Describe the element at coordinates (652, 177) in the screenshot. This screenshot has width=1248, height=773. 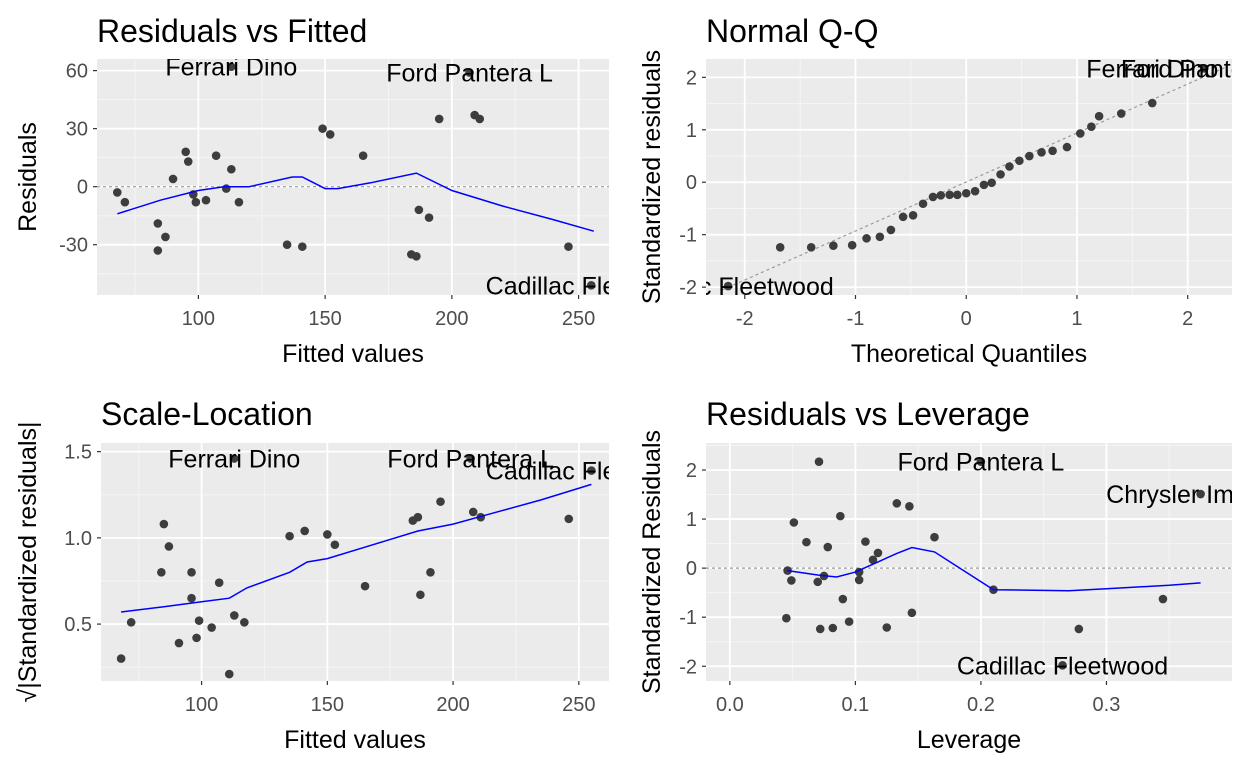
I see `y-axis-title: Standardized residuals` at that location.